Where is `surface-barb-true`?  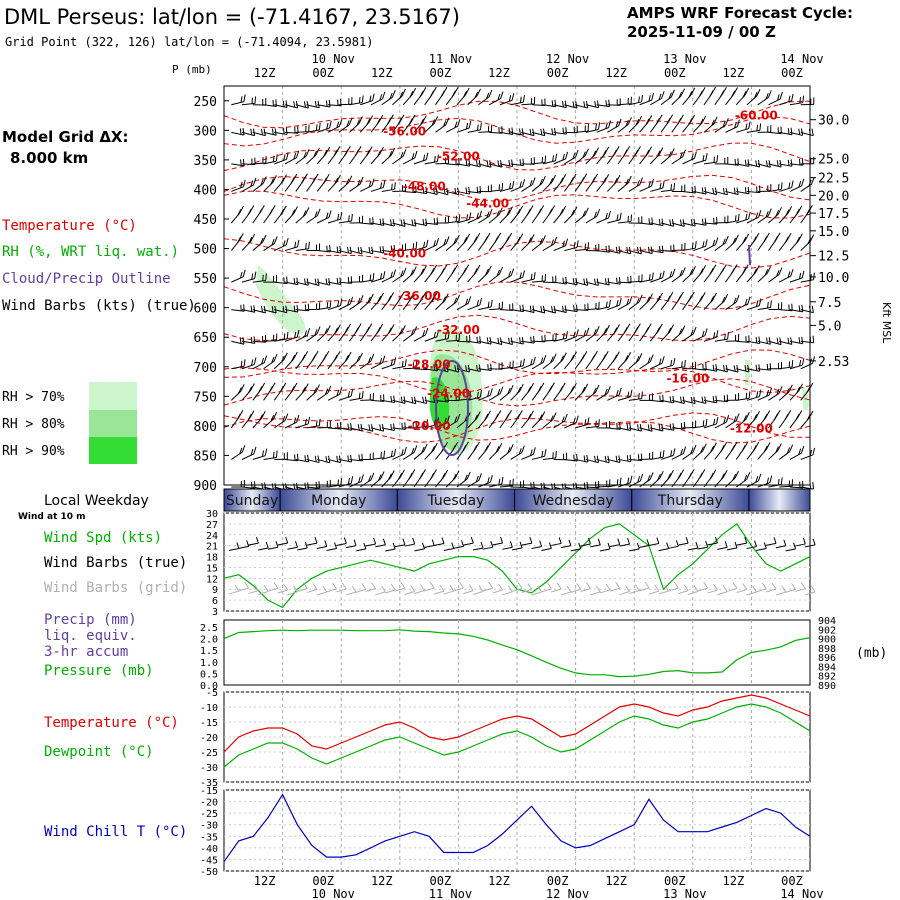
surface-barb-true is located at coordinates (526, 544).